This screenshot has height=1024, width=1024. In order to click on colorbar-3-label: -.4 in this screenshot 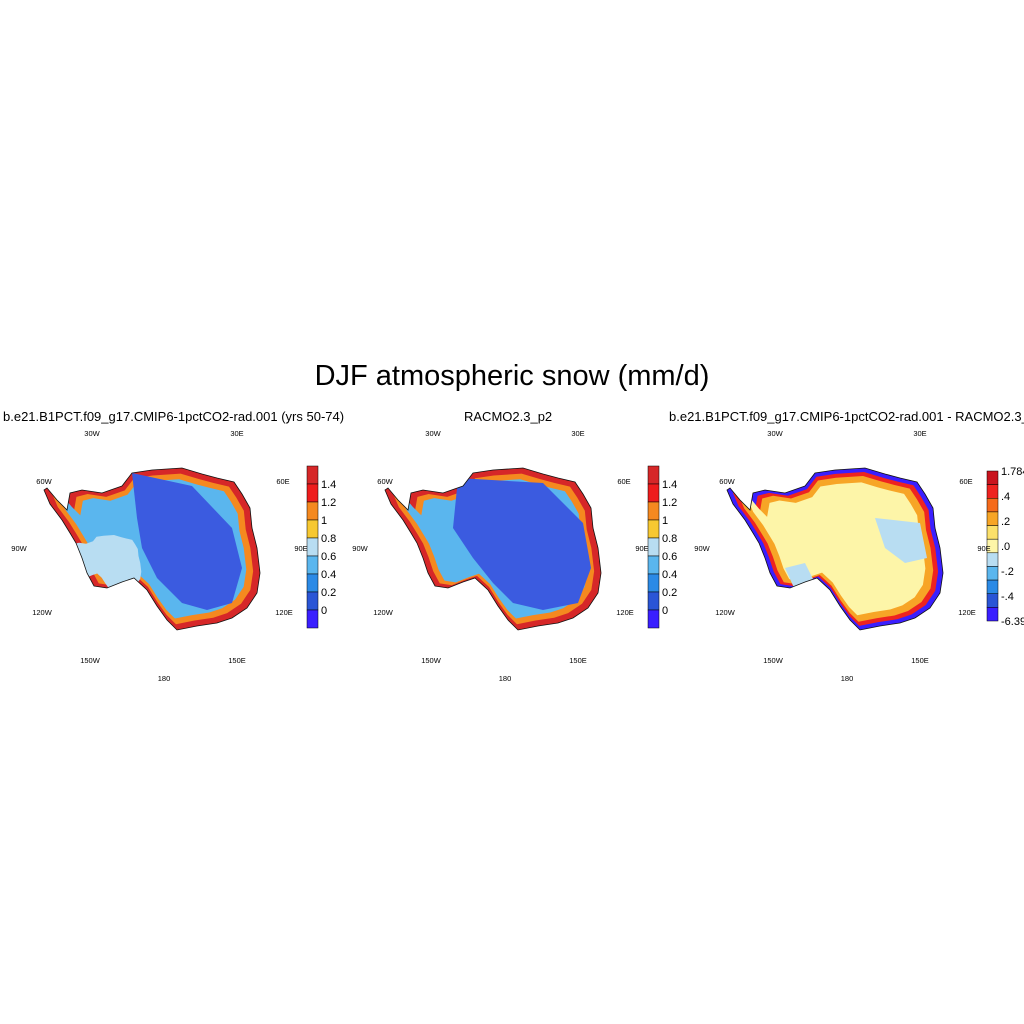, I will do `click(1007, 597)`.